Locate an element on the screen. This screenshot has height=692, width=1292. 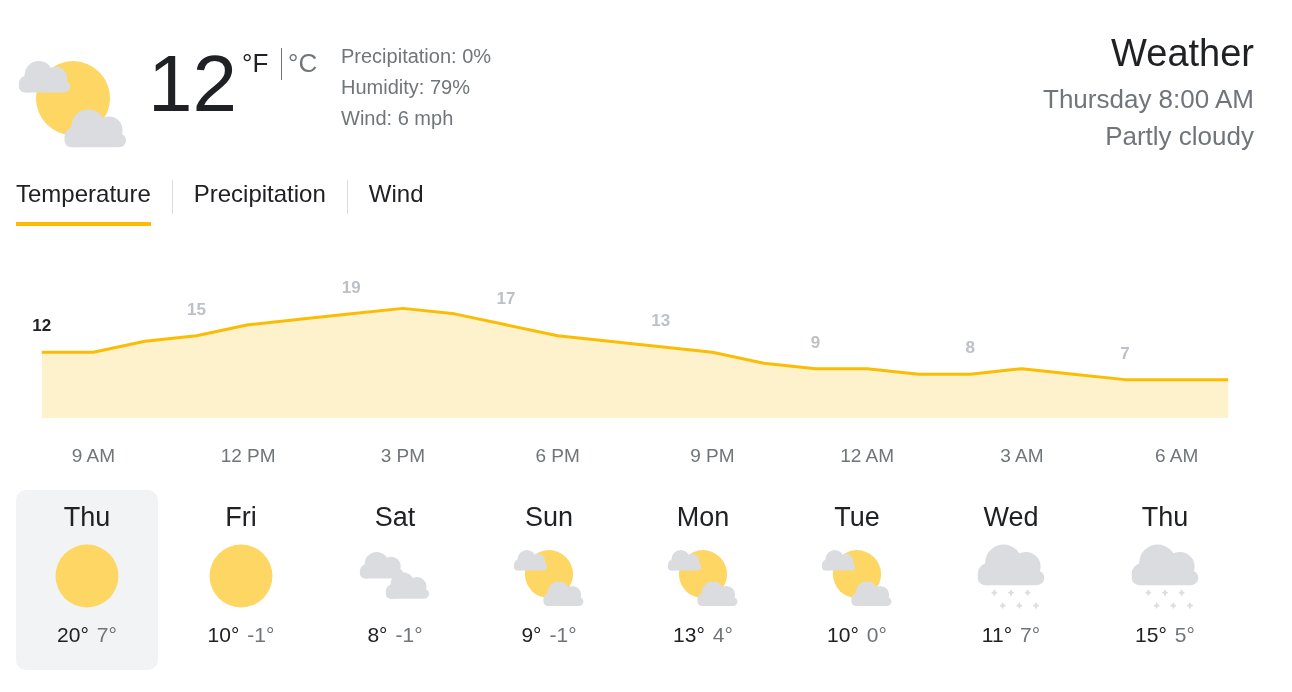
text: Wind is located at coordinates (396, 193).